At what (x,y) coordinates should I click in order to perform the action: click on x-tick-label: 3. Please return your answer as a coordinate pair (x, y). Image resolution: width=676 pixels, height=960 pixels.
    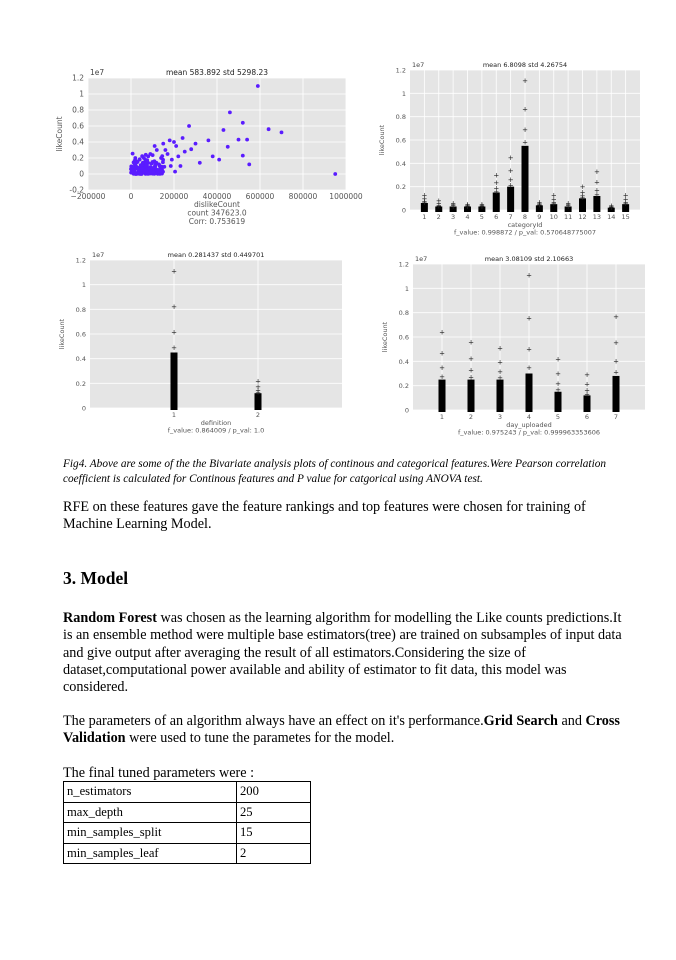
    Looking at the image, I should click on (500, 417).